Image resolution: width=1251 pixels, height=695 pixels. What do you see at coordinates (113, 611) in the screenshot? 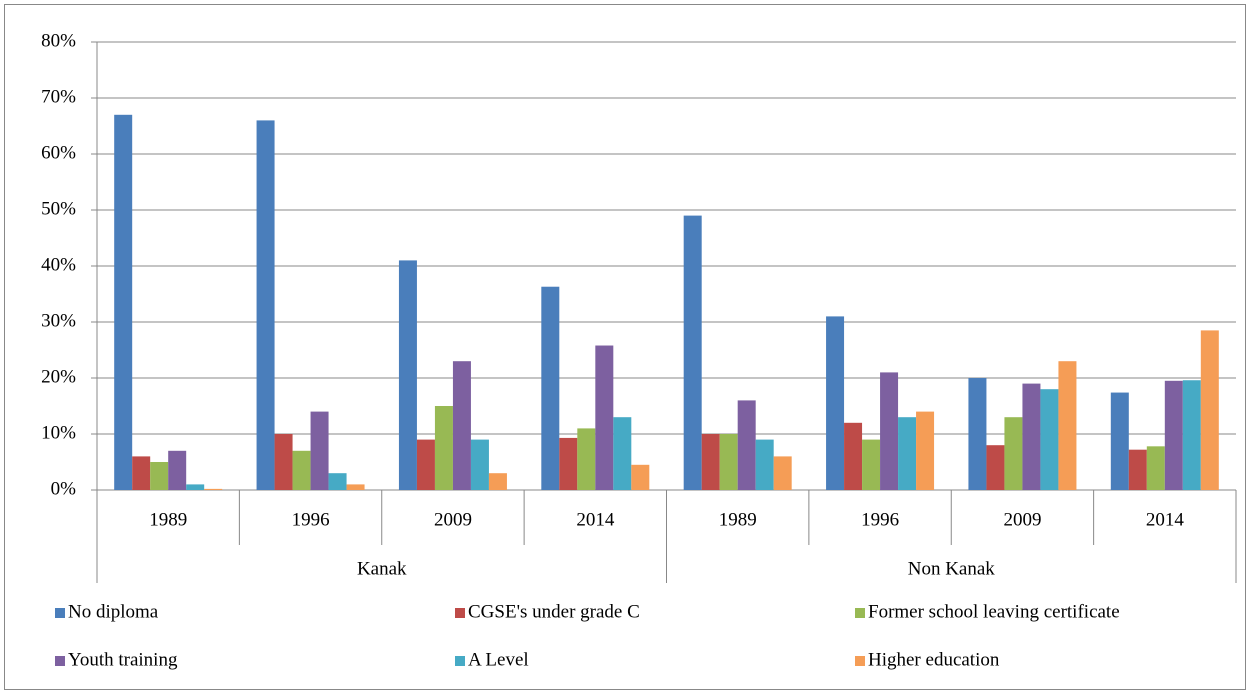
I see `legend-label: No diploma` at bounding box center [113, 611].